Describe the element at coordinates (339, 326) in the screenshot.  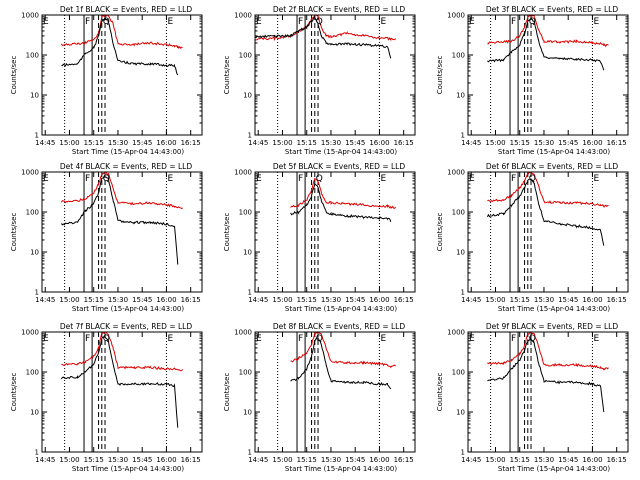
I see `panel-title: Det 8f BLACK = Events, RED = LLD` at that location.